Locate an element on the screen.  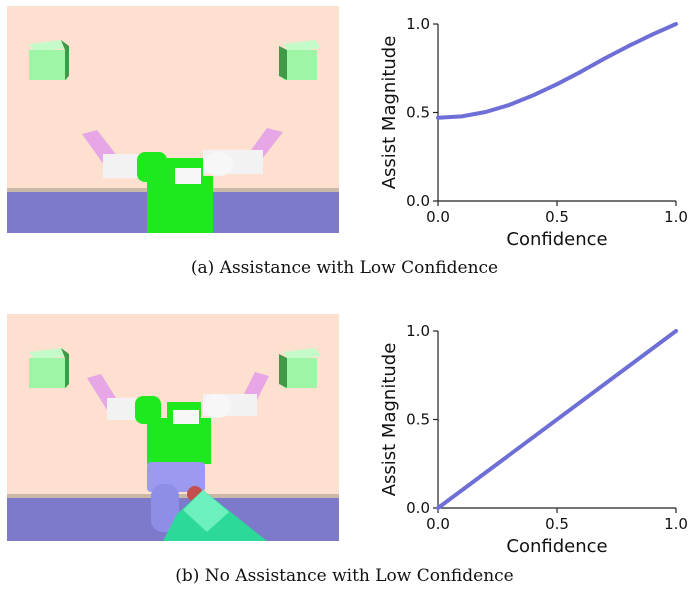
caption-b: (b) No Assistance with Low Confidence is located at coordinates (344, 576).